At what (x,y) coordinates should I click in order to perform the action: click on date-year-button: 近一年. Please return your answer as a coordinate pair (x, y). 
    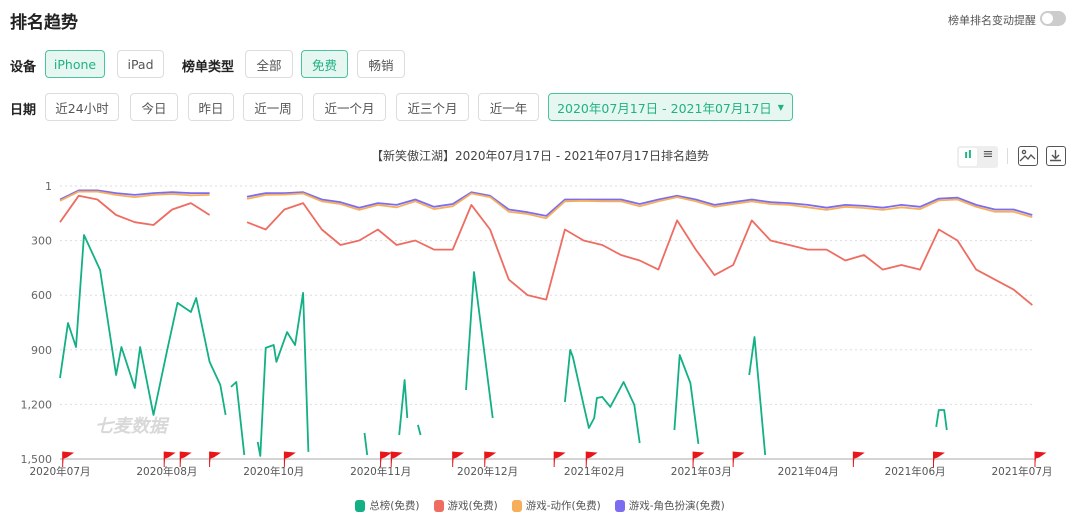
    Looking at the image, I should click on (508, 107).